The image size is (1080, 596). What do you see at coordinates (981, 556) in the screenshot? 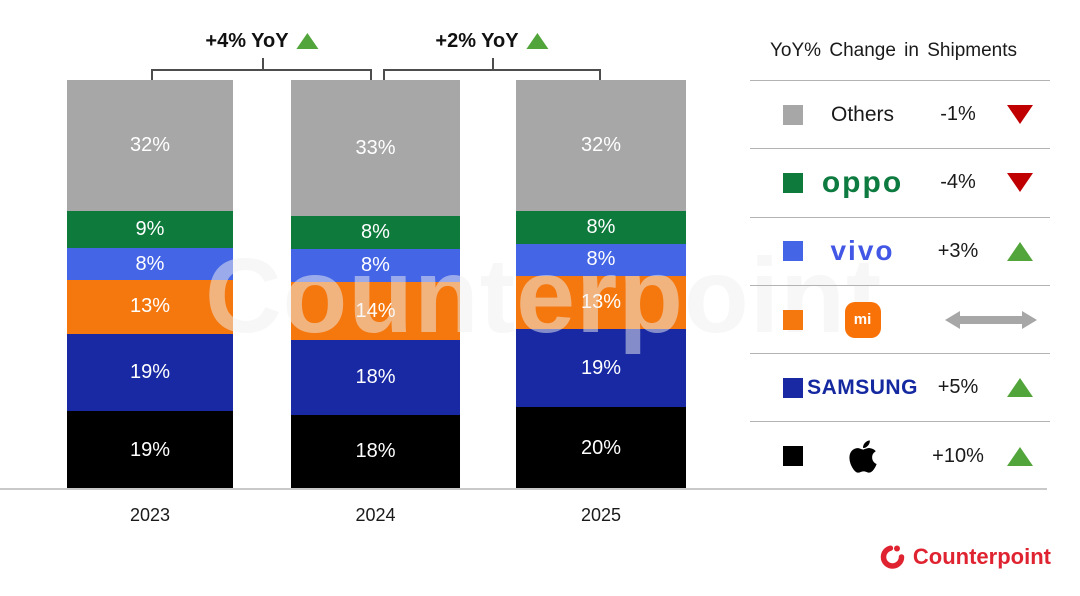
I see `counterpoint-wordmark: Counterpoint` at bounding box center [981, 556].